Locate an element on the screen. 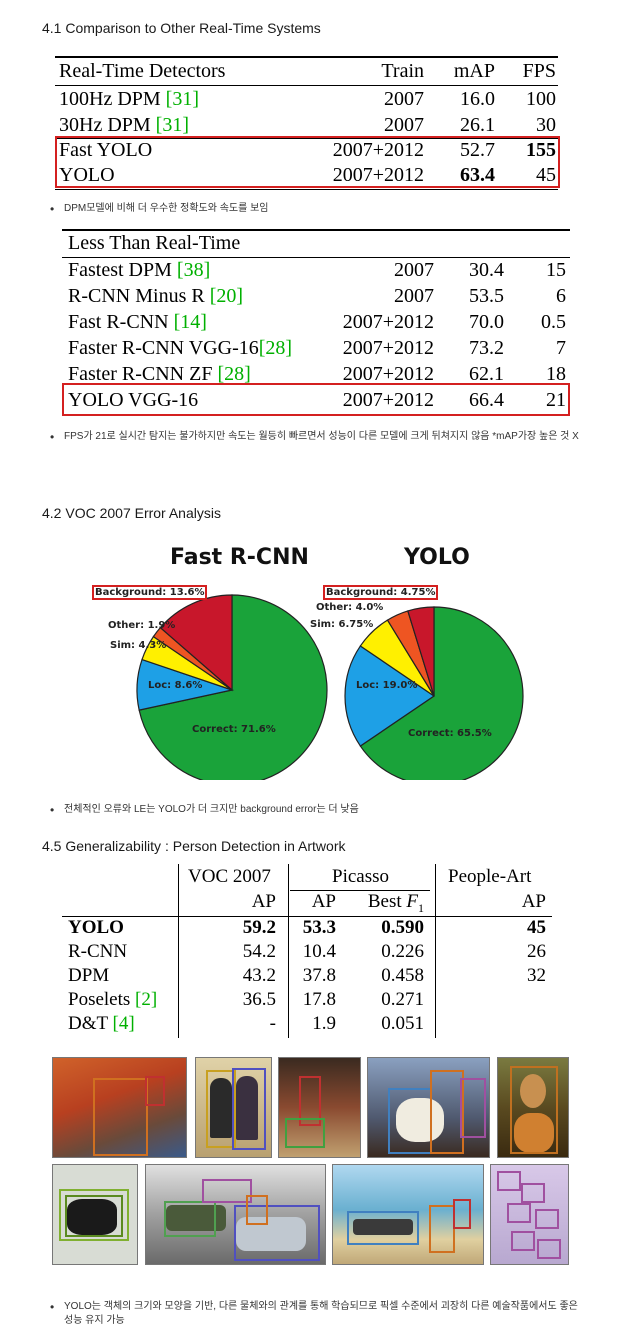 This screenshot has width=642, height=1341. bullet-note-1: • DPM모델에 비해 더 우수한 정확도와 속도를 보임 is located at coordinates (159, 209).